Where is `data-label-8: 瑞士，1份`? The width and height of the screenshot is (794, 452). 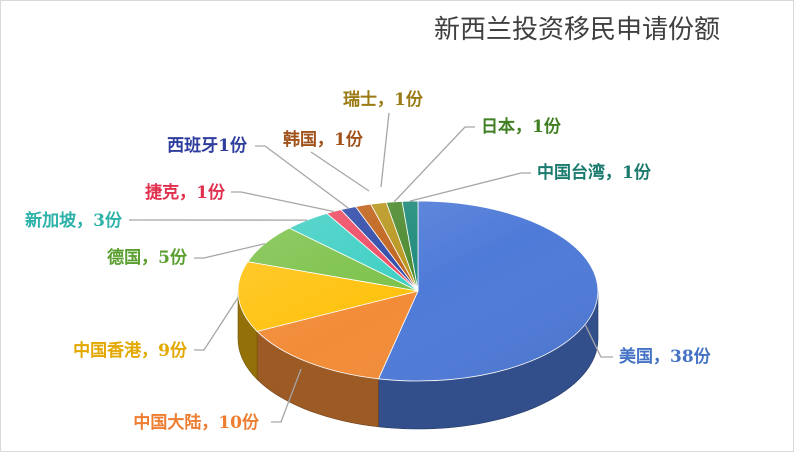 data-label-8: 瑞士，1份 is located at coordinates (383, 99).